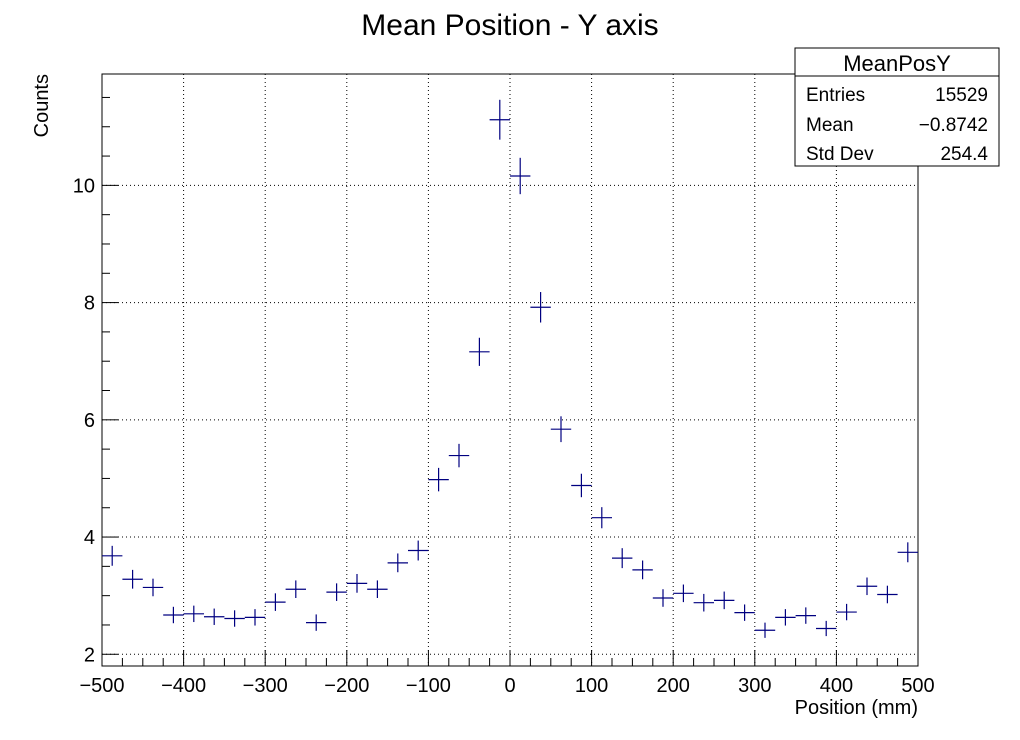  Describe the element at coordinates (89, 304) in the screenshot. I see `y-tick-label: 8` at that location.